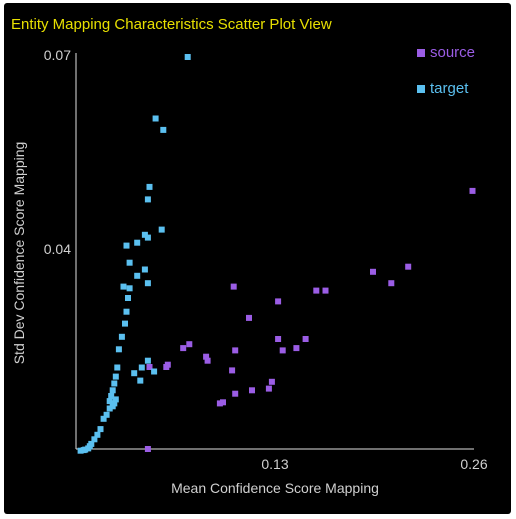  Describe the element at coordinates (57, 55) in the screenshot. I see `y-tick-label: 0.07` at that location.